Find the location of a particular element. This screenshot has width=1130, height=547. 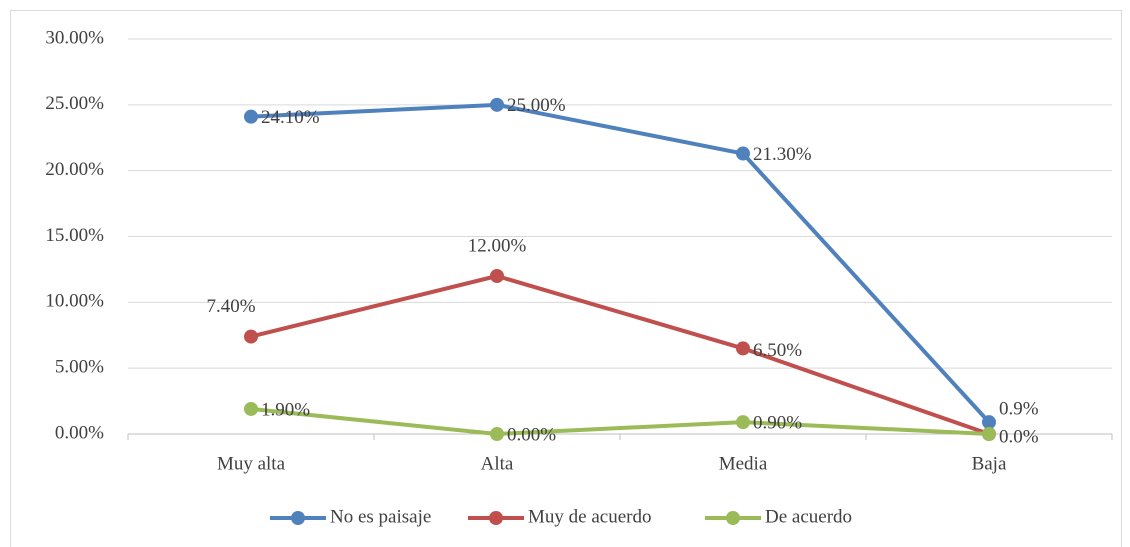

y-tick-label: 20.00% is located at coordinates (74, 169).